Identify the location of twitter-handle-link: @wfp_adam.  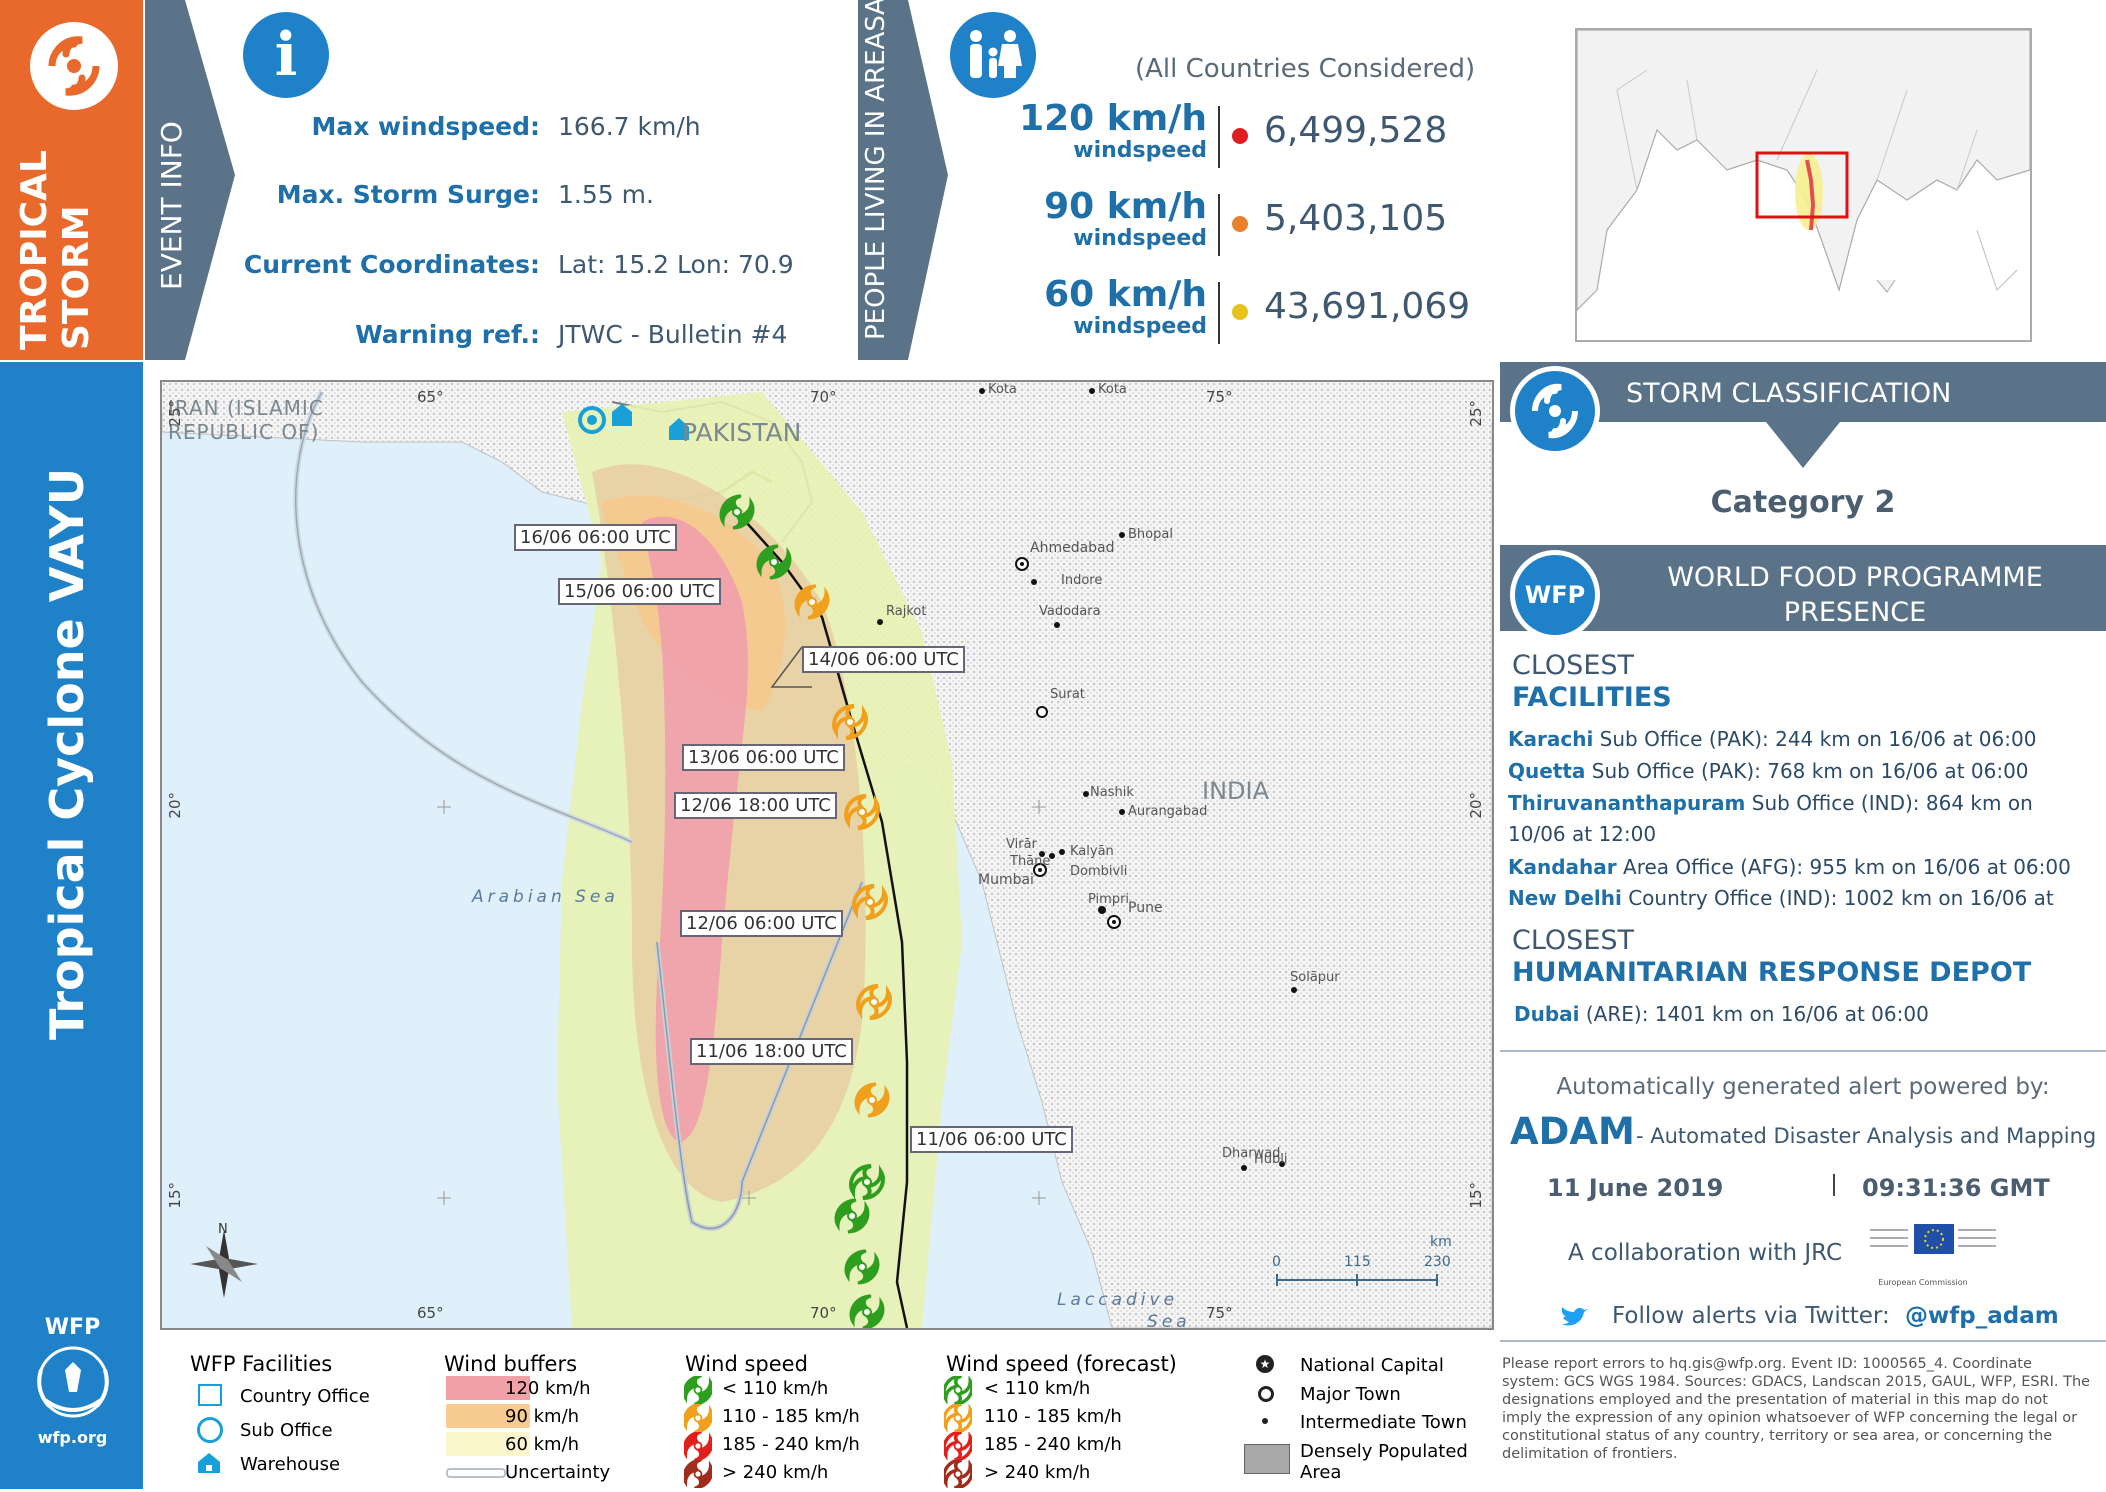
(1982, 1316).